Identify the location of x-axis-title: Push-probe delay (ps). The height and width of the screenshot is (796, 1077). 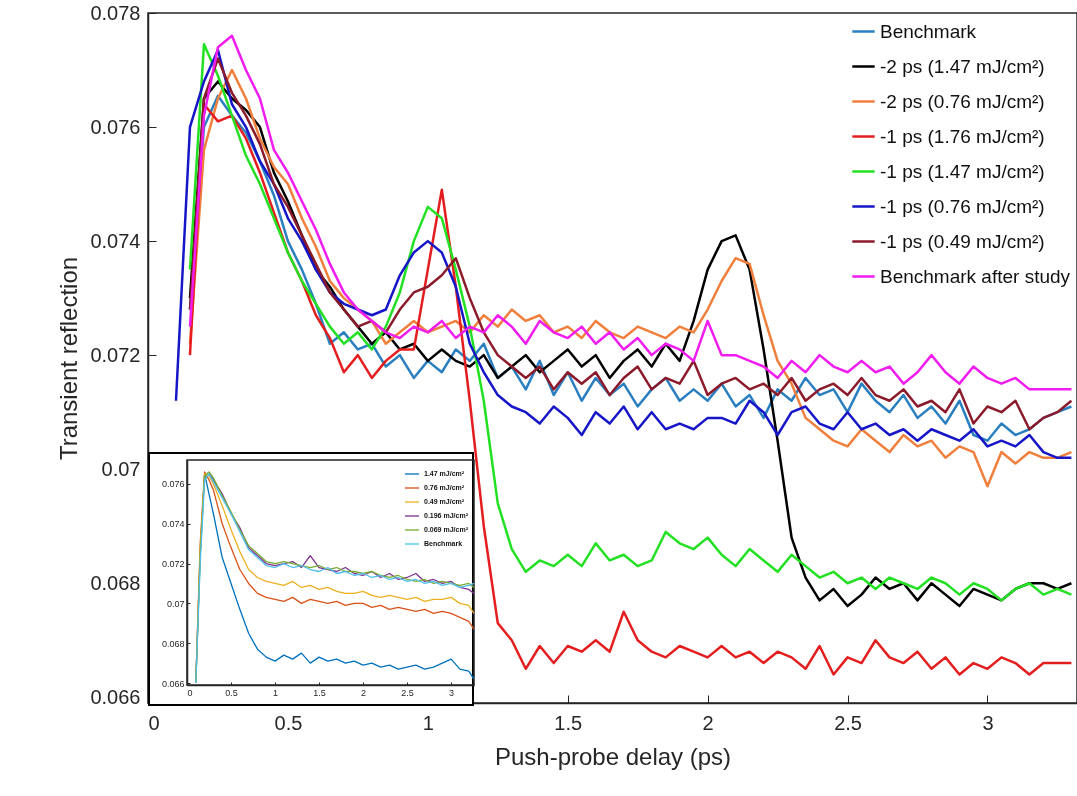
(613, 756).